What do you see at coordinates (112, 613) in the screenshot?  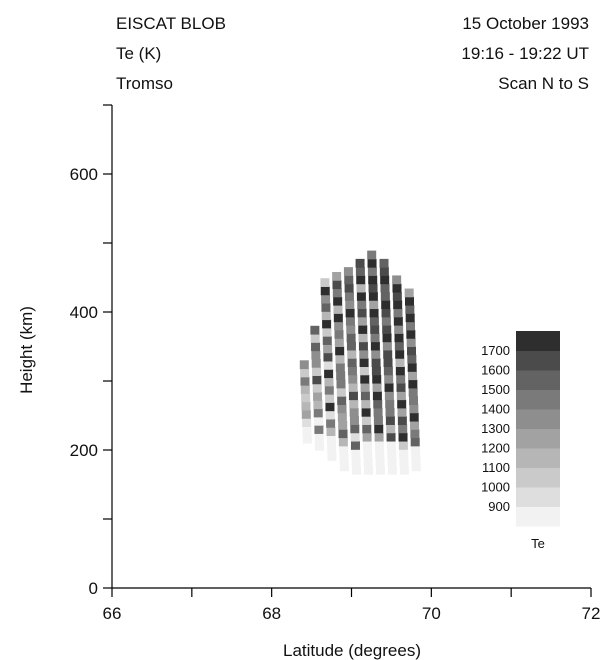 I see `x-tick-label: 66` at bounding box center [112, 613].